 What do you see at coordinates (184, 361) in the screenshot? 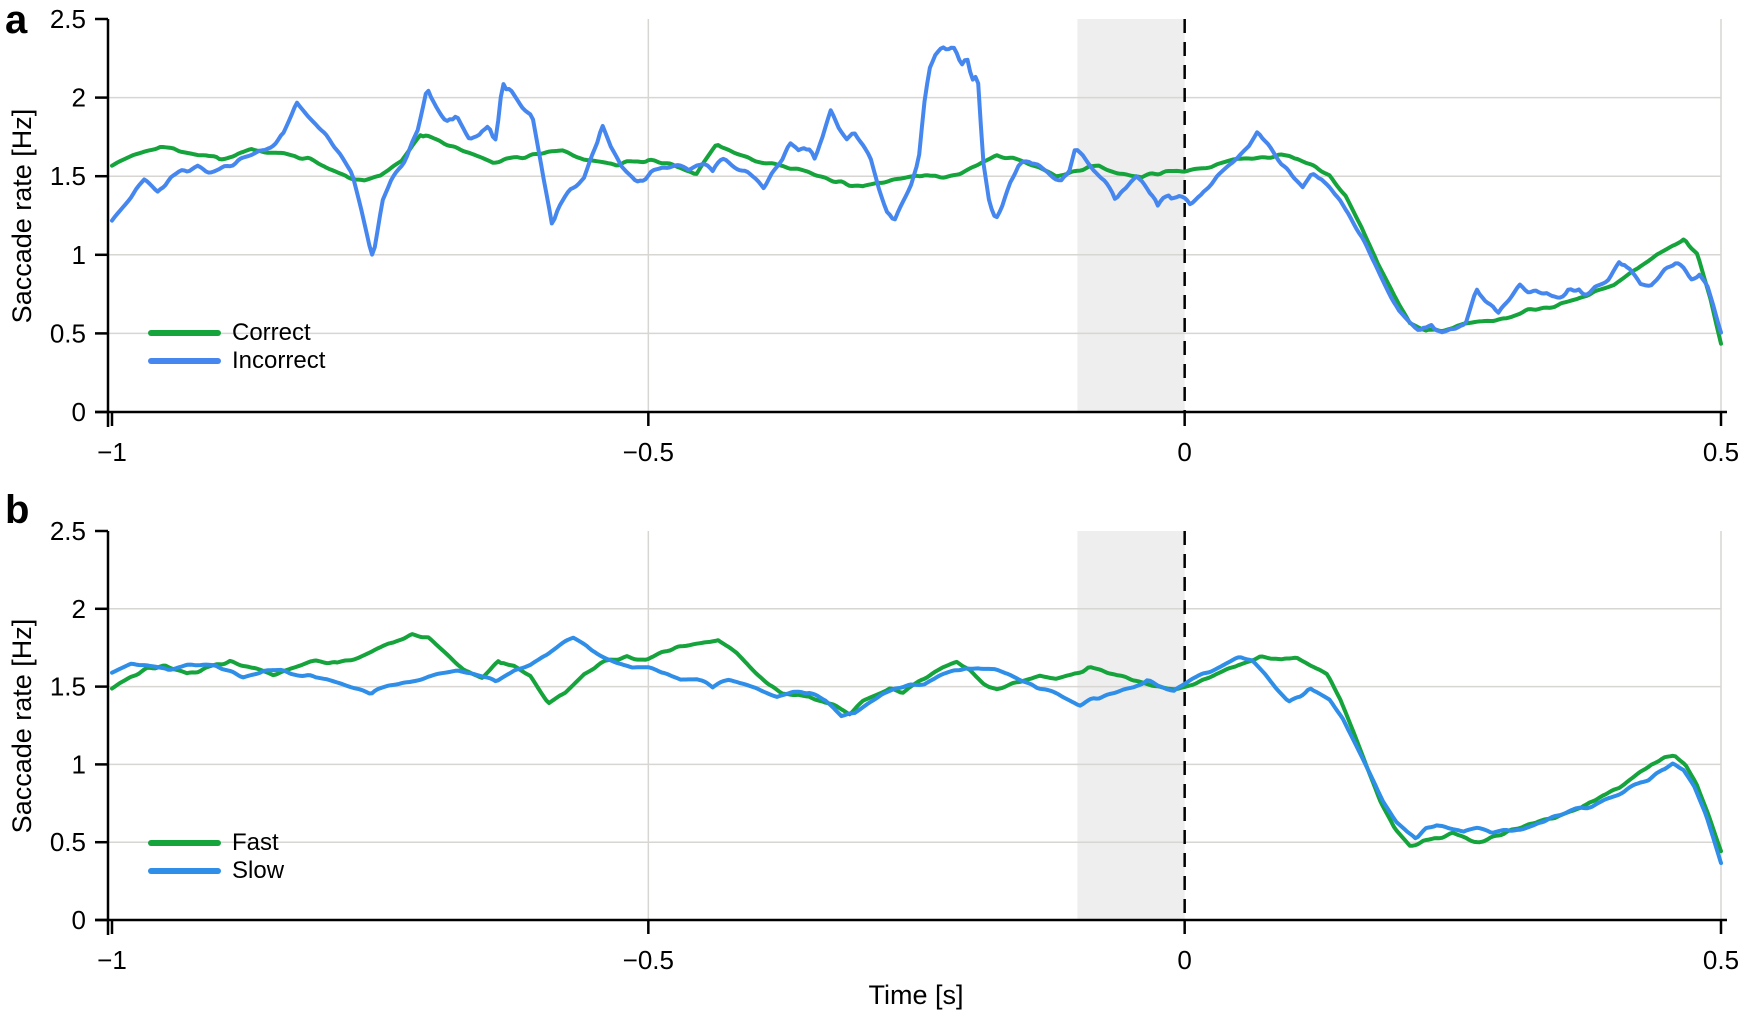
I see `panel-a-legend-swatch-incorrect` at bounding box center [184, 361].